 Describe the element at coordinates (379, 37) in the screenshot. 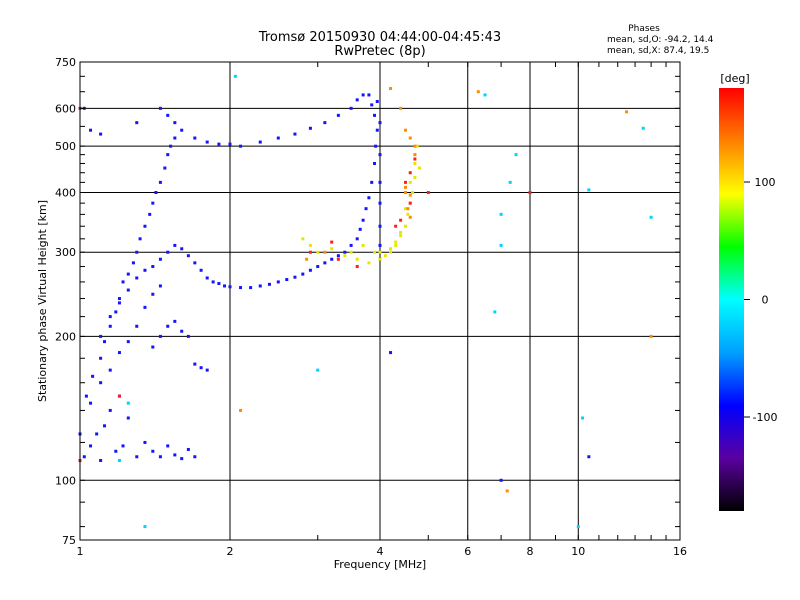

I see `chart-title: Tromsø 20150930 04:44:00-04:45:43` at that location.